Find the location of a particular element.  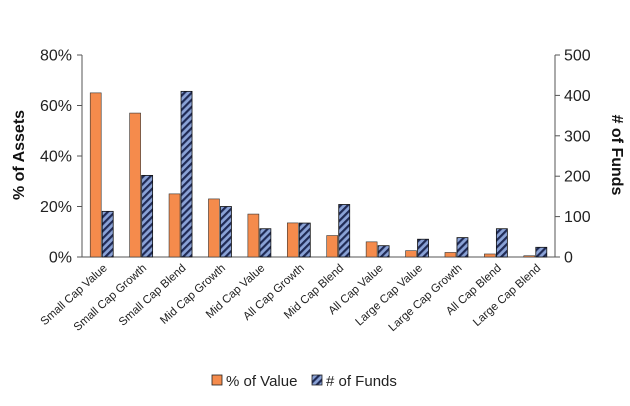

legend-swatch-funds is located at coordinates (317, 380).